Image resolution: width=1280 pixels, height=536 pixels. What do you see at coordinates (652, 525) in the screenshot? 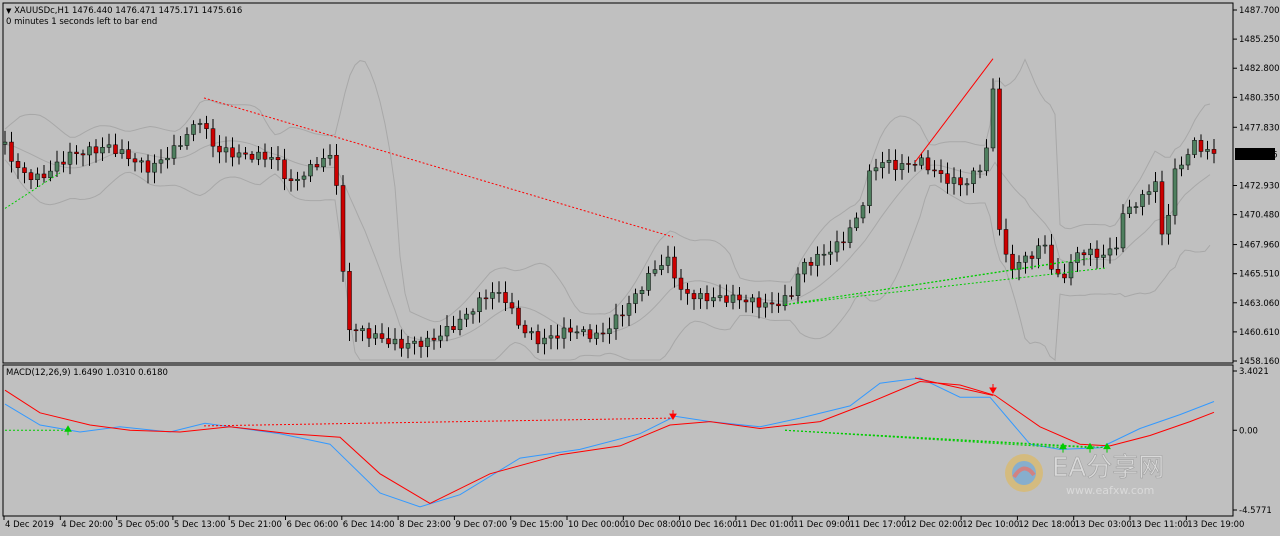
I see `time-tick-label: 10 Dec 08:00` at bounding box center [652, 525].